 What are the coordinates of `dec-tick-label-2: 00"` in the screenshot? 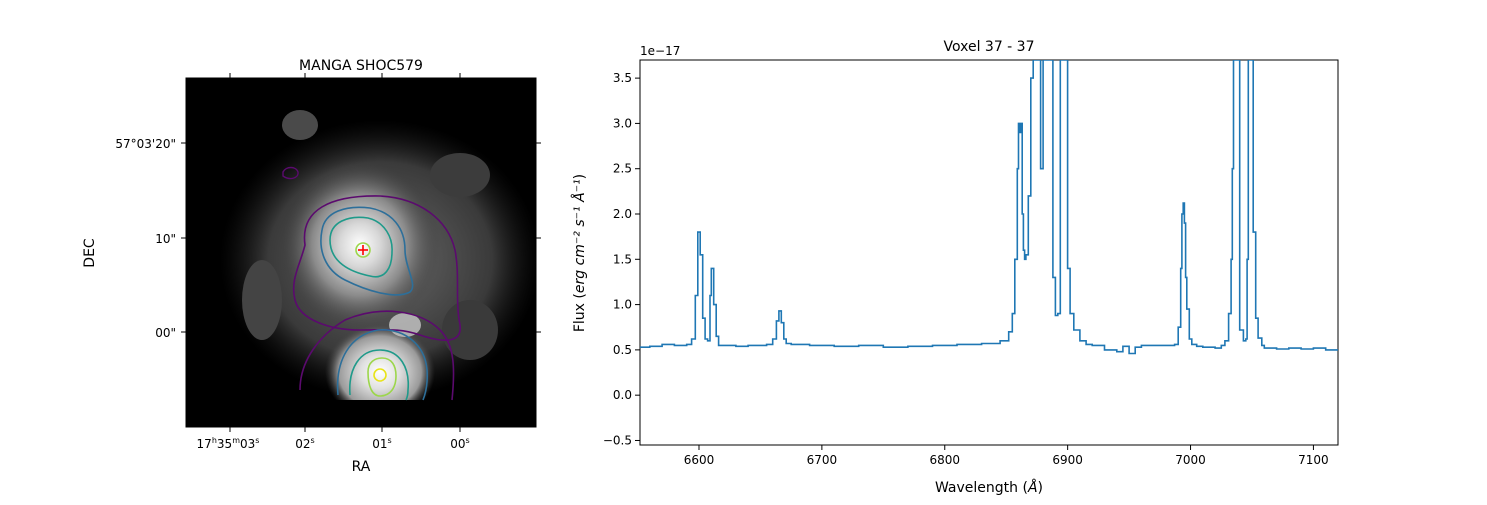 It's located at (165, 333).